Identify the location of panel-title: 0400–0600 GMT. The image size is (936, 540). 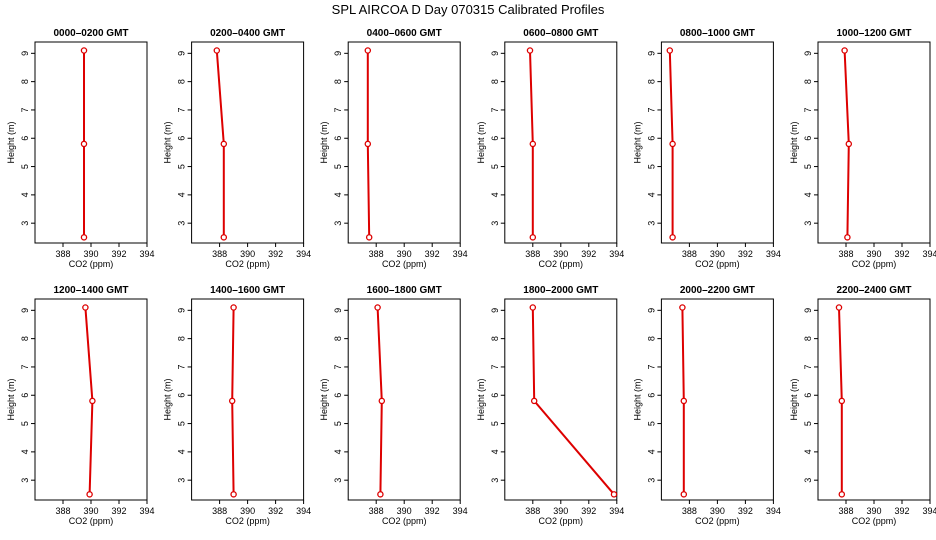
(404, 33).